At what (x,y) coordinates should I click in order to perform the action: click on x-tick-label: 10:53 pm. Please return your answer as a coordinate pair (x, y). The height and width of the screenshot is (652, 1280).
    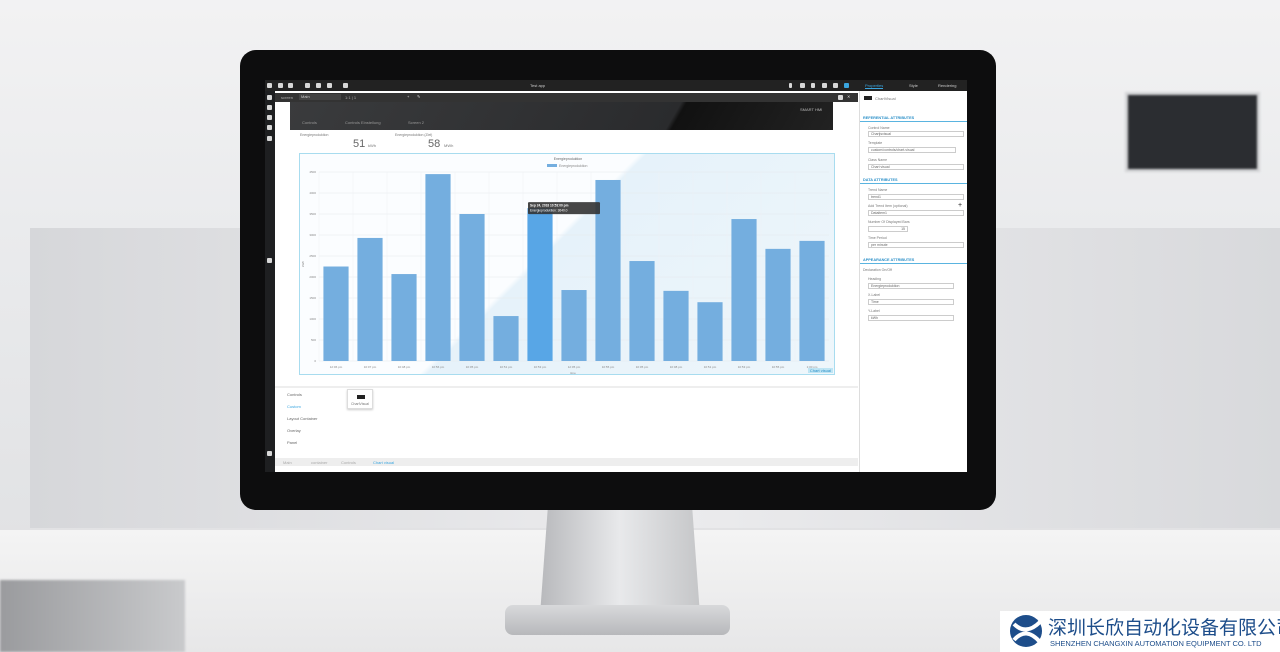
    Looking at the image, I should click on (744, 367).